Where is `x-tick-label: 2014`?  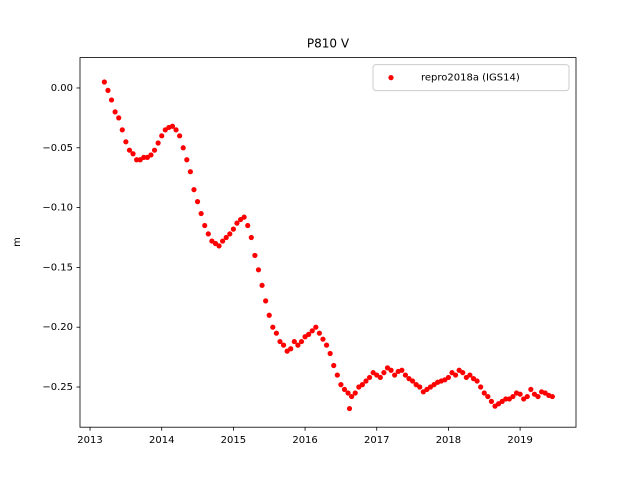
x-tick-label: 2014 is located at coordinates (161, 440).